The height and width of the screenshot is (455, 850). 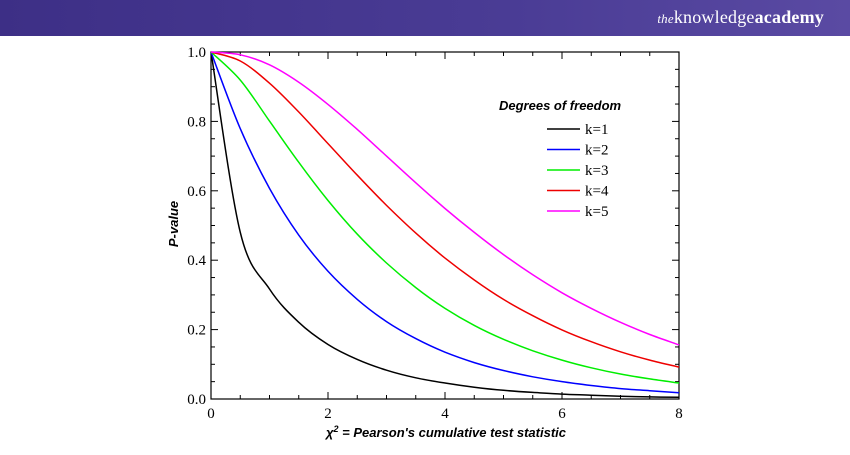 What do you see at coordinates (445, 414) in the screenshot?
I see `x-tick-label: 4` at bounding box center [445, 414].